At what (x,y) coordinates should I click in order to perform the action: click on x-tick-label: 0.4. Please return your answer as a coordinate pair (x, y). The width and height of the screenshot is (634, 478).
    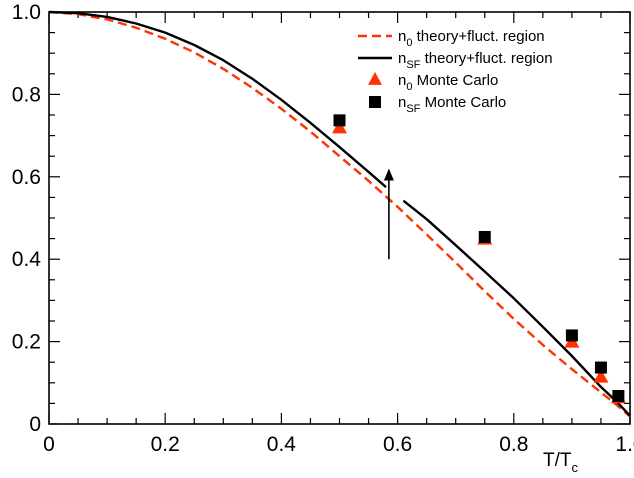
    Looking at the image, I should click on (282, 444).